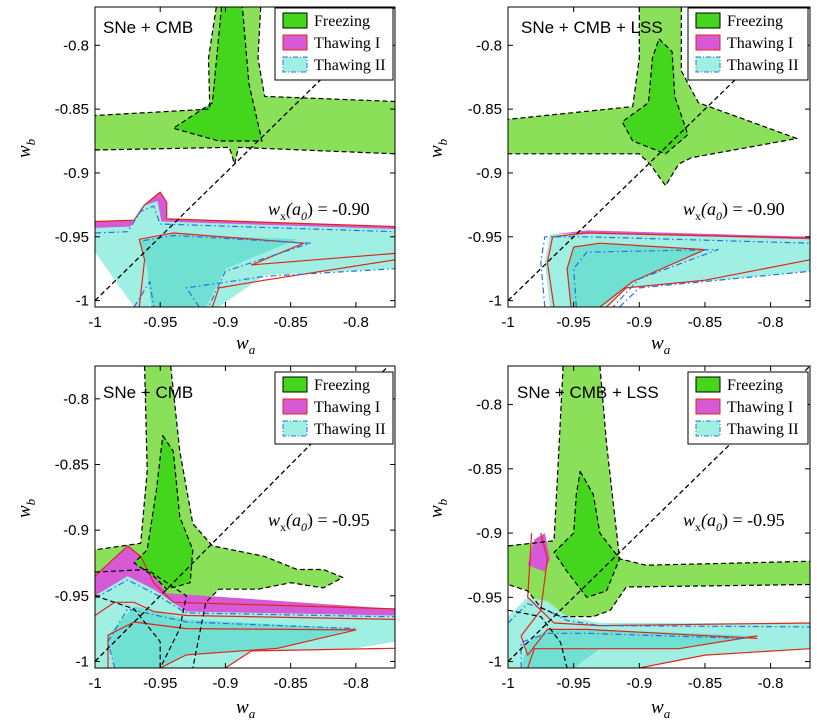 The image size is (817, 727). Describe the element at coordinates (592, 27) in the screenshot. I see `panel-title: SNe + CMB + LSS` at that location.